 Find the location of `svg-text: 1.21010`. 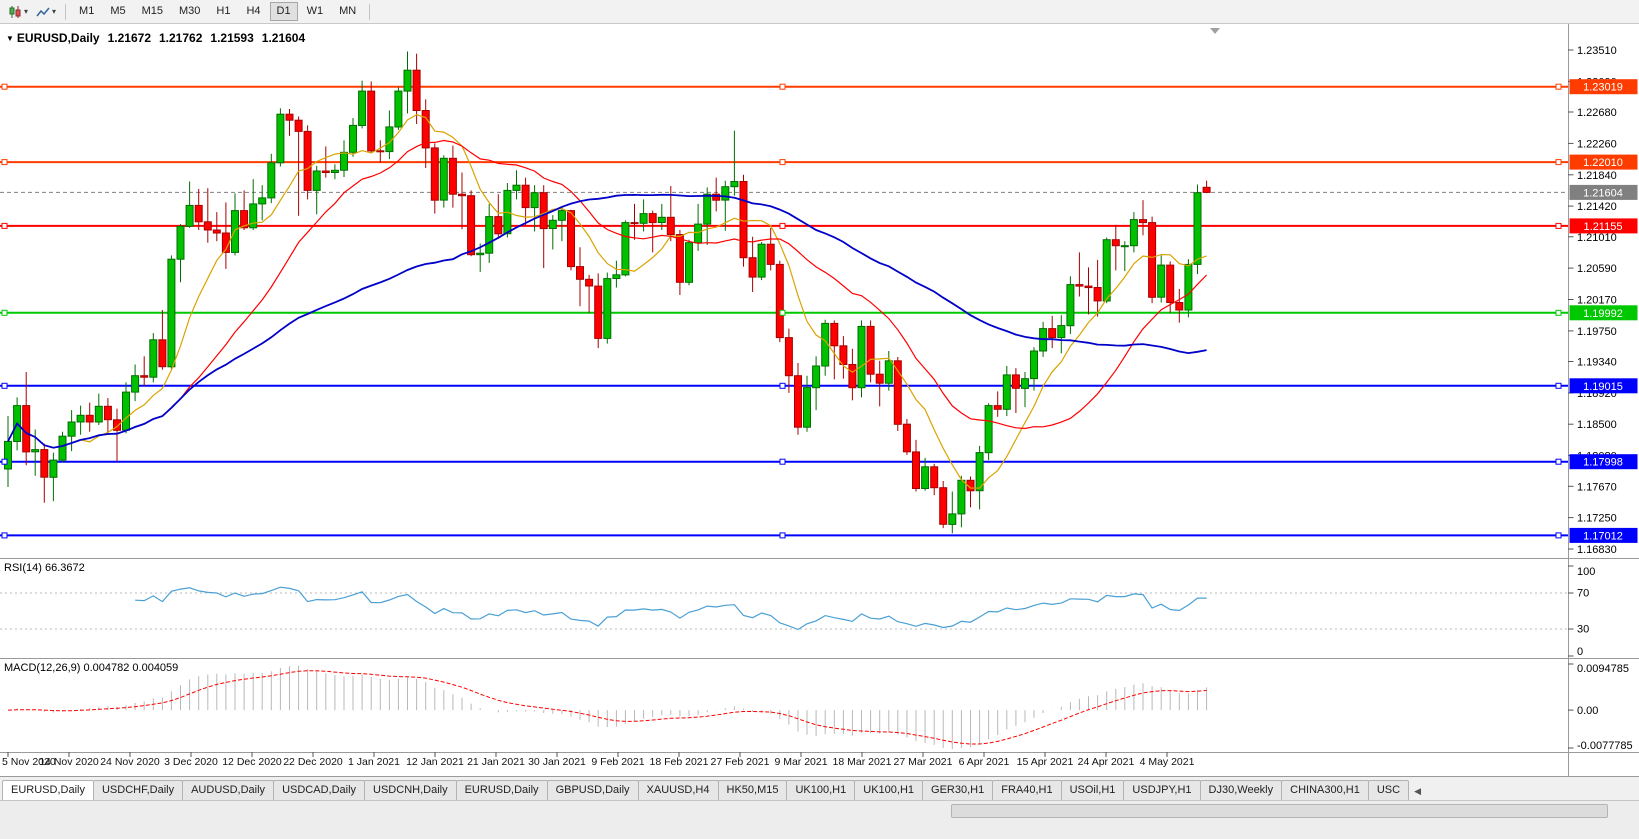

svg-text: 1.21010 is located at coordinates (1597, 238).